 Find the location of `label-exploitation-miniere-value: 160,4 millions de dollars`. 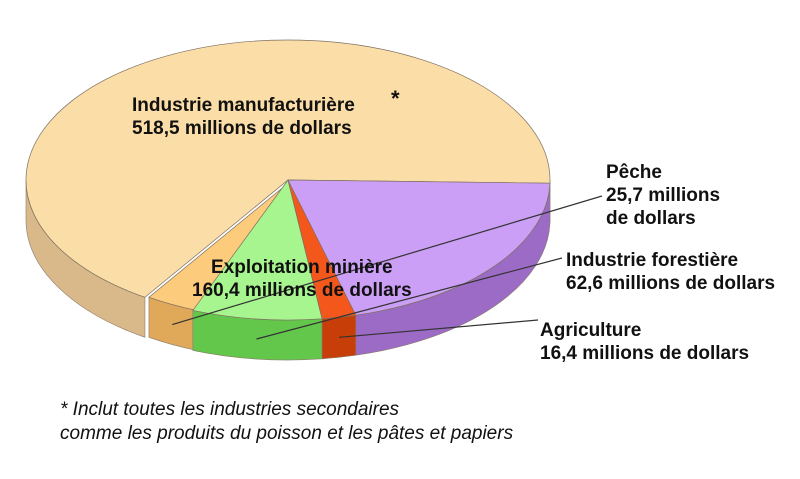

label-exploitation-miniere-value: 160,4 millions de dollars is located at coordinates (302, 290).